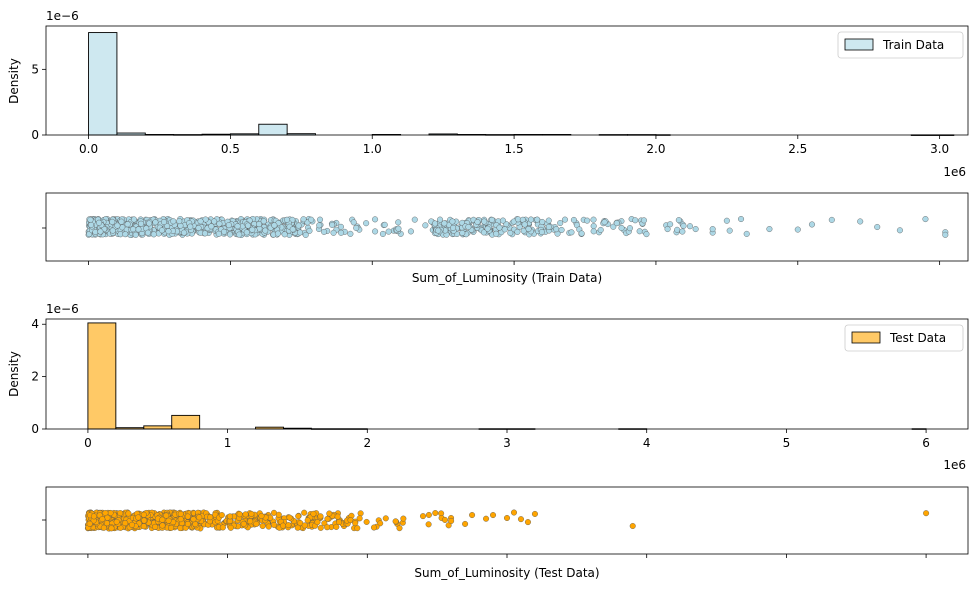 This screenshot has height=590, width=976. Describe the element at coordinates (926, 443) in the screenshot. I see `x-tick-label: 6` at that location.